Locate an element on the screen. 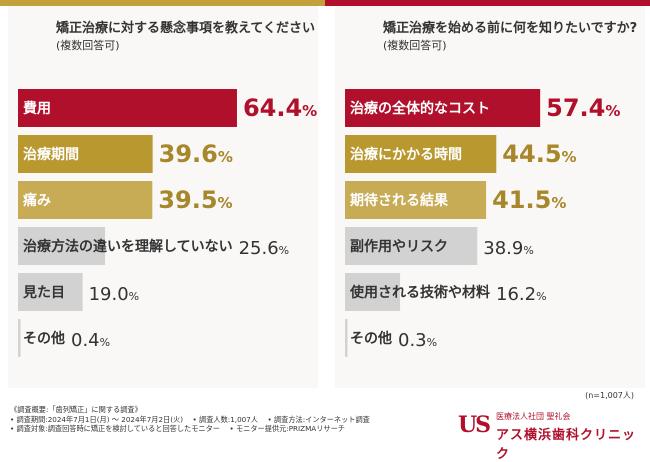 This screenshot has height=462, width=650. left-chart-title-text: 矯正治療に対する懸念事項を教えてください is located at coordinates (185, 28).